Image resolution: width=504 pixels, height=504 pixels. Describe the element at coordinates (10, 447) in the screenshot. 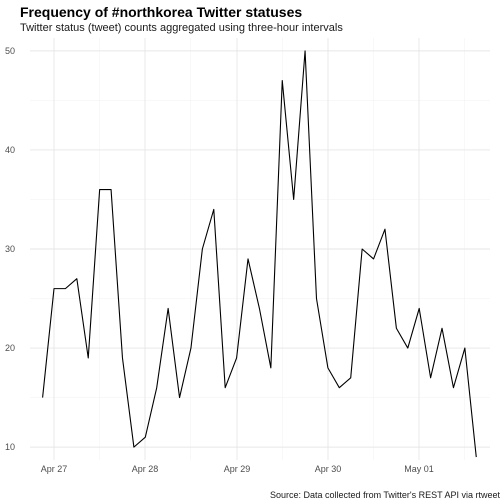

I see `y-tick-label: 10` at that location.